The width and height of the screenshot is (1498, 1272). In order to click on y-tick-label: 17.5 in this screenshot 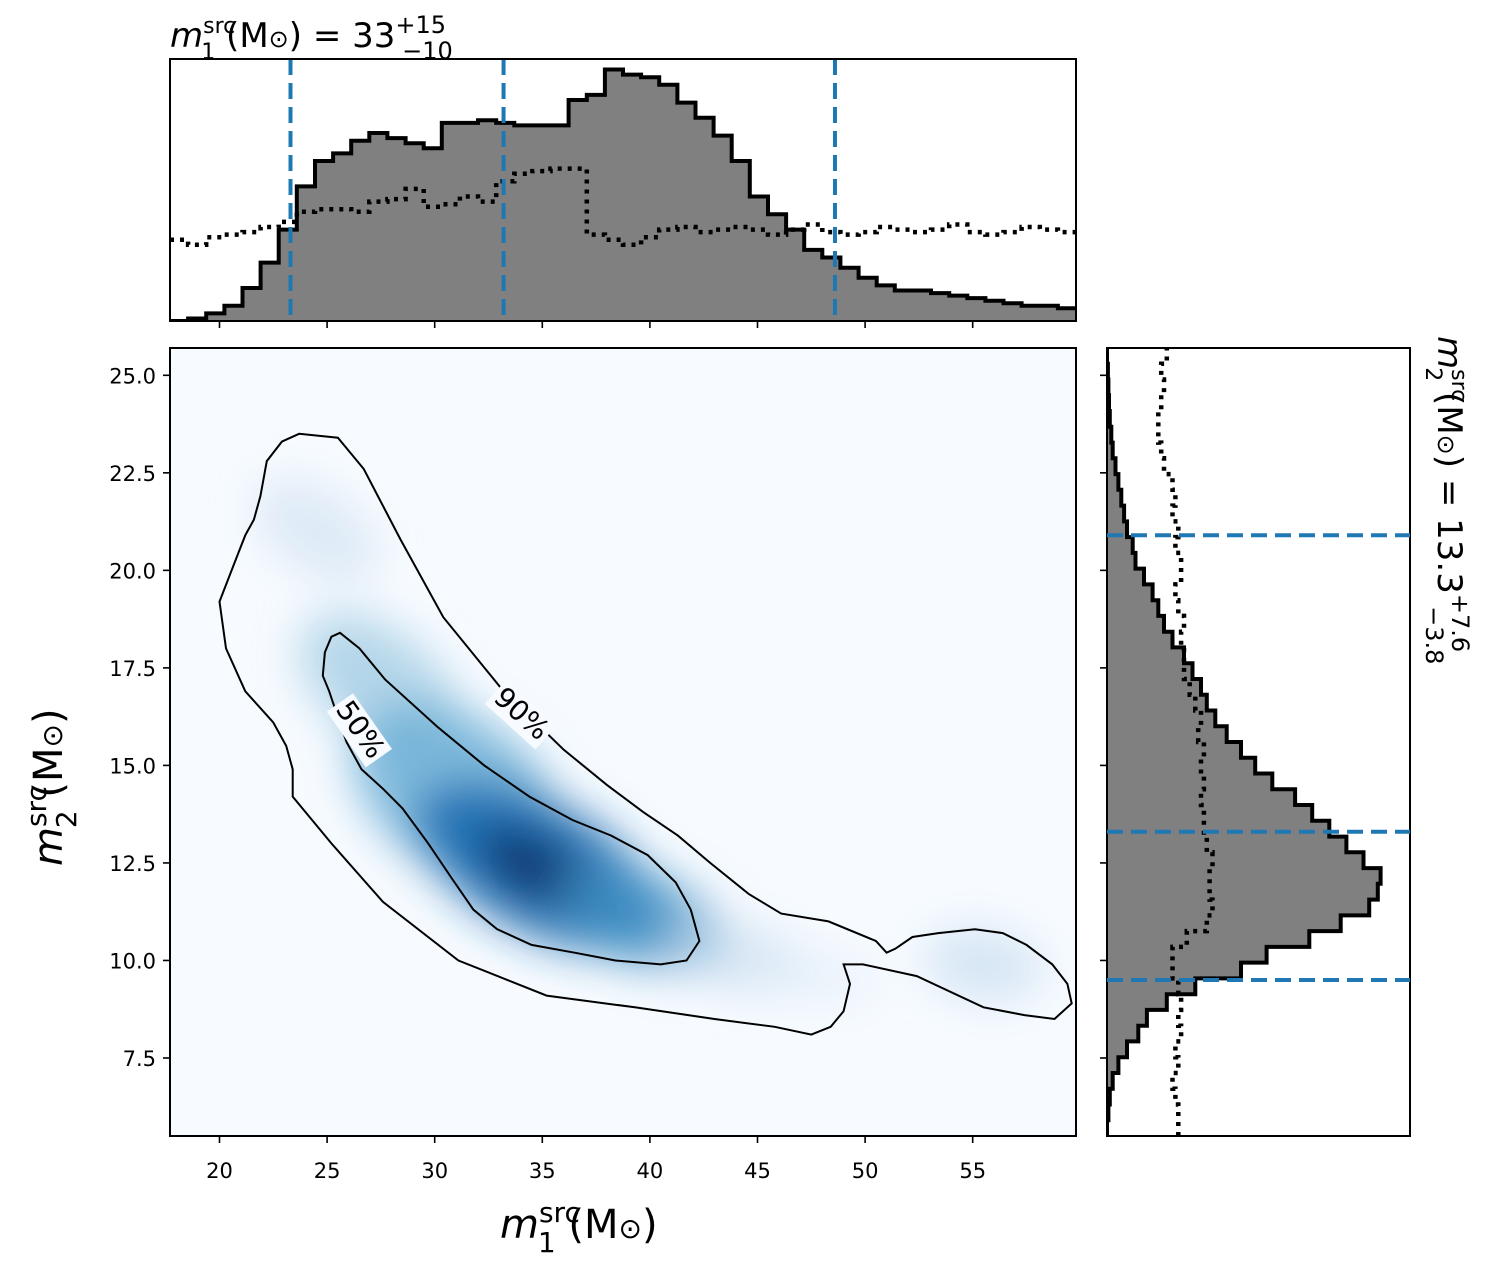, I will do `click(132, 669)`.